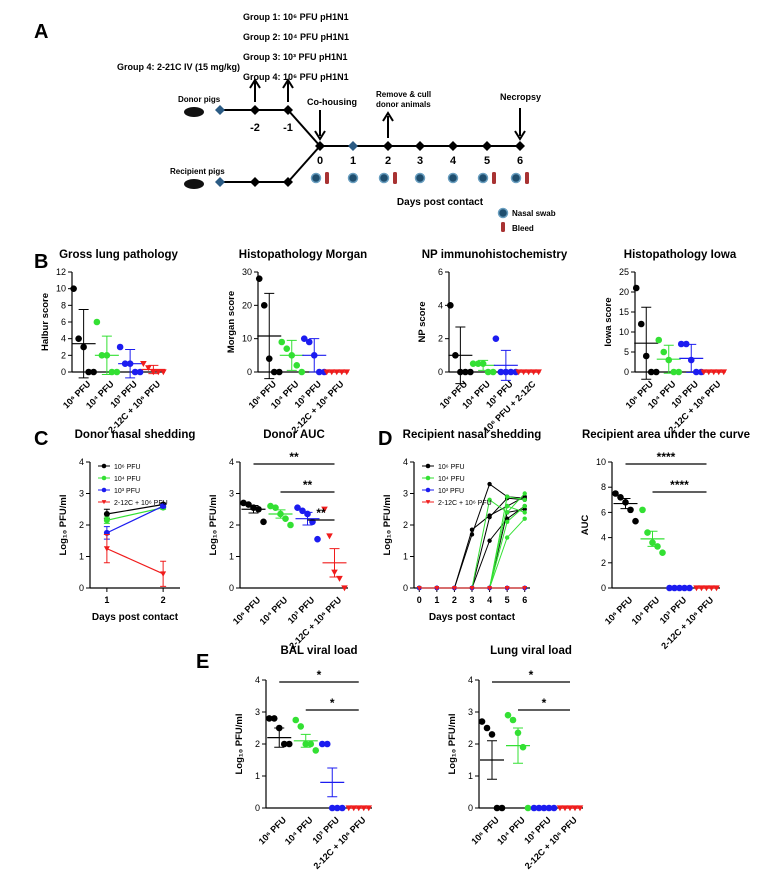 The height and width of the screenshot is (892, 767). What do you see at coordinates (127, 479) in the screenshot?
I see `legend-label: 10⁴ PFU` at bounding box center [127, 479].